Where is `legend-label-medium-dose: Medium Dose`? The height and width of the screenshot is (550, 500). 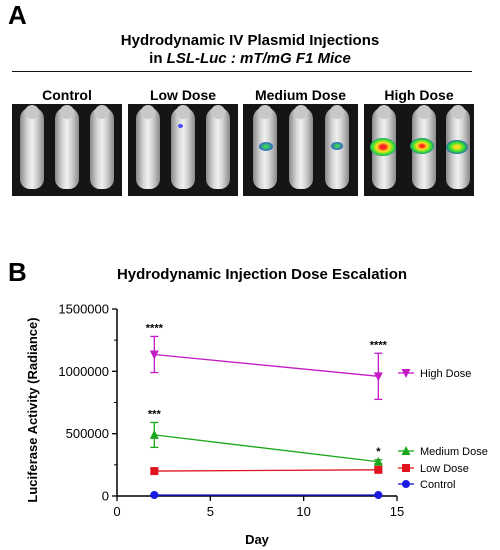
legend-label-medium-dose: Medium Dose is located at coordinates (454, 452).